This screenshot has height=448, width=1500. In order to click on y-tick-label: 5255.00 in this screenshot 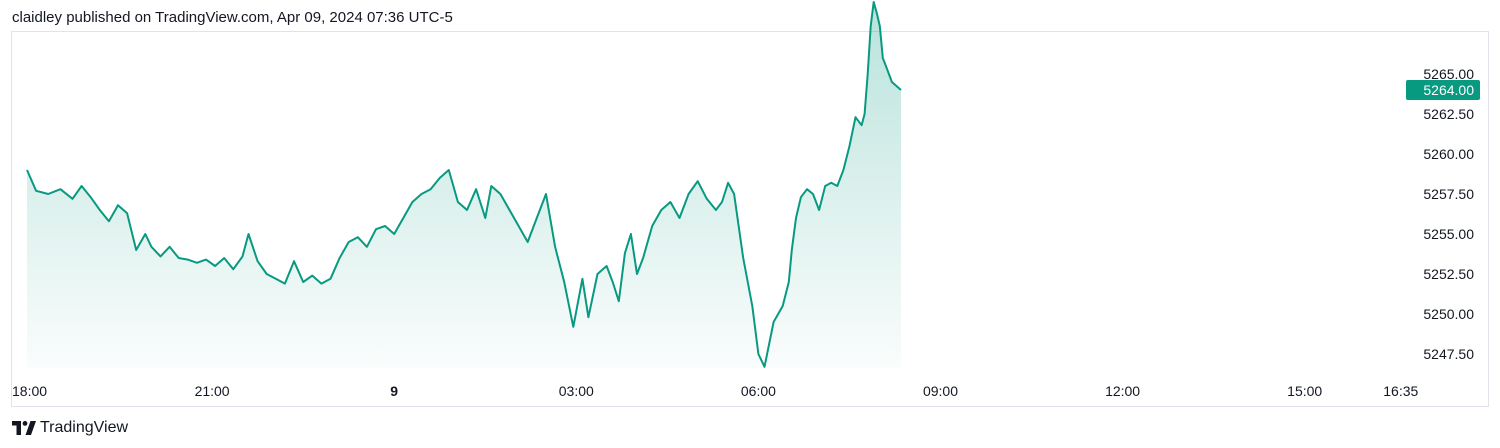, I will do `click(1448, 234)`.